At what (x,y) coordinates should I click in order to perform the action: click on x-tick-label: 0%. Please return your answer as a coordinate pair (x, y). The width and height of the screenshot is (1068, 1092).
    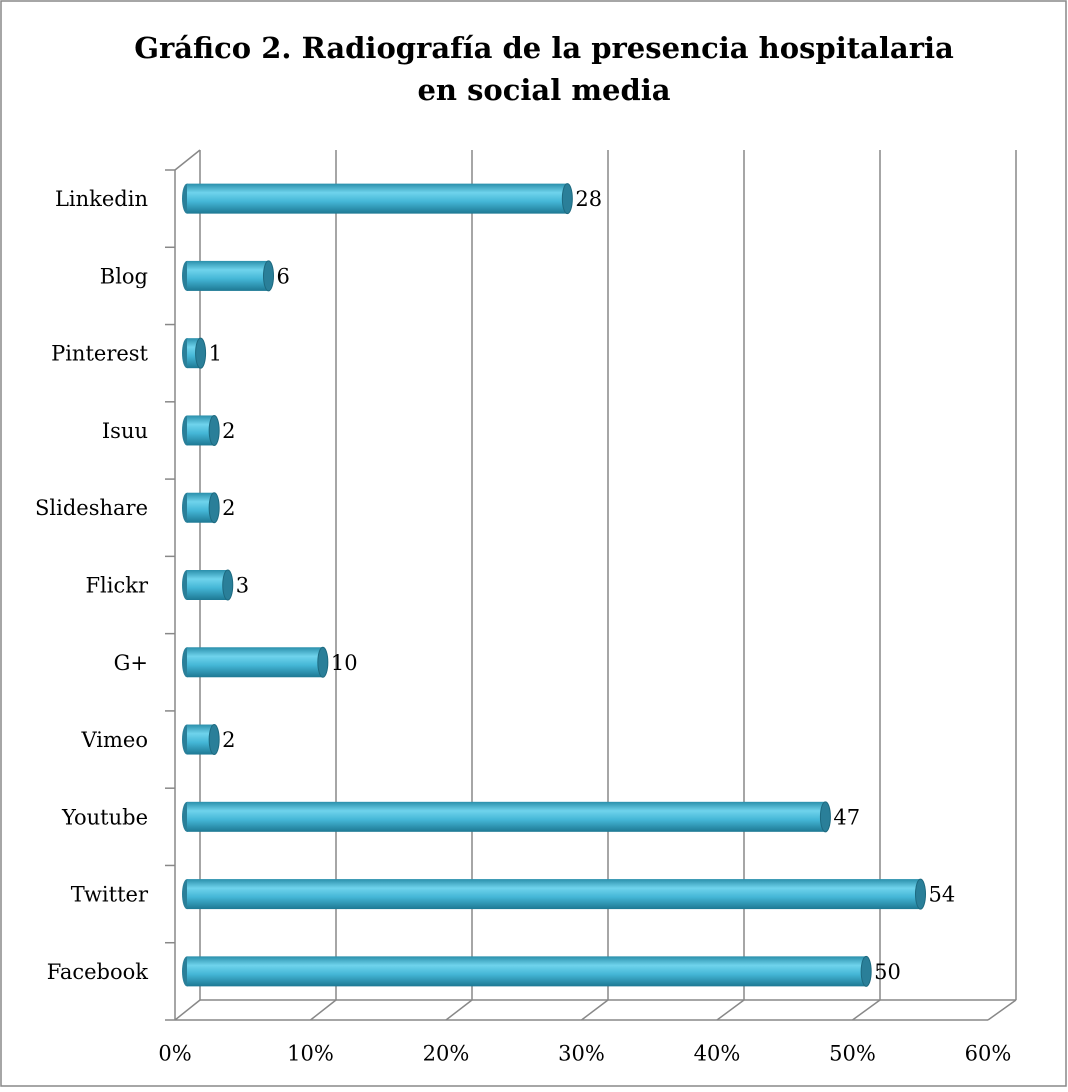
    Looking at the image, I should click on (174, 1054).